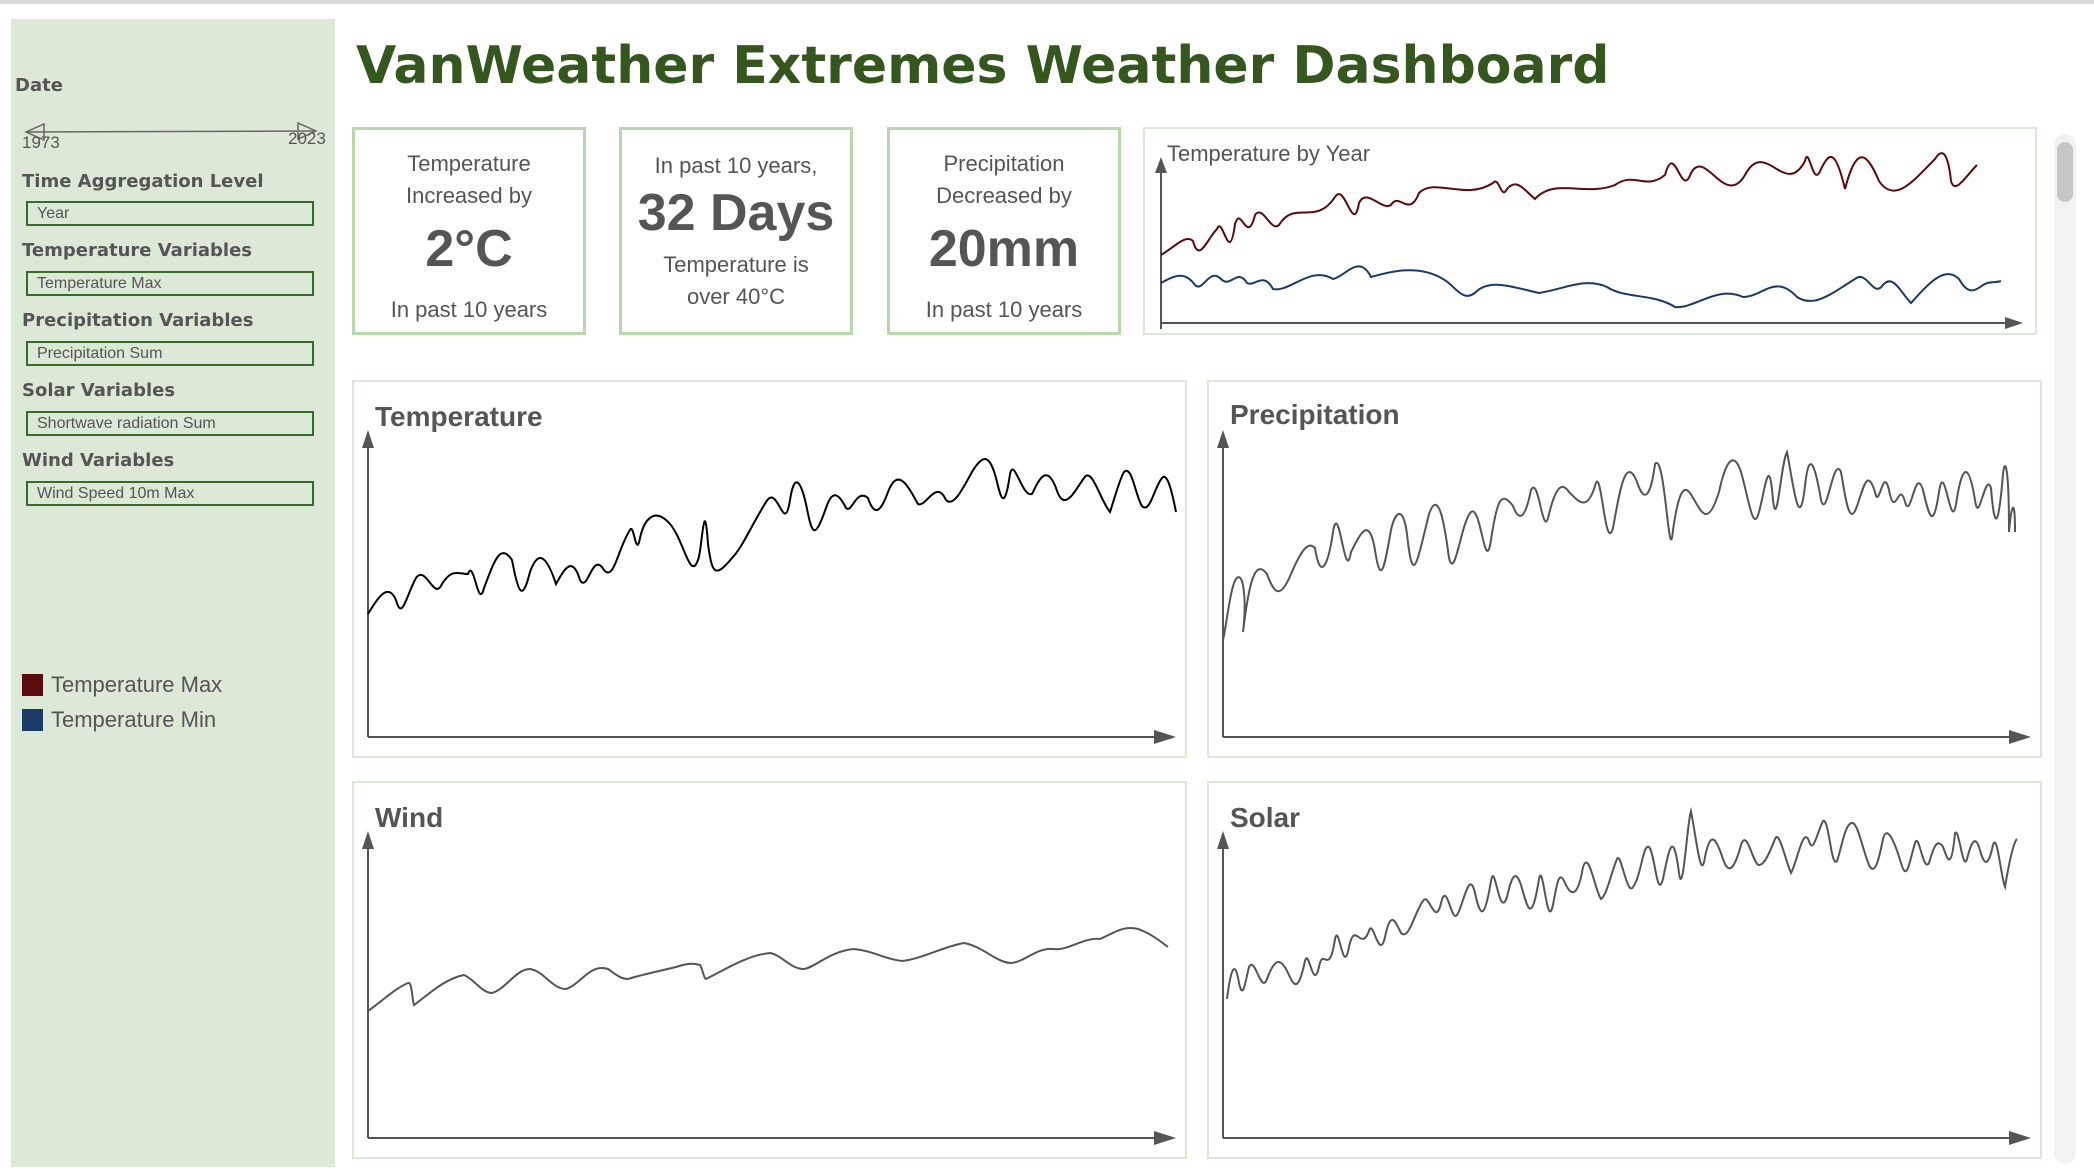 The image size is (2094, 1176). I want to click on kpi-2-value: 32 Days, so click(736, 213).